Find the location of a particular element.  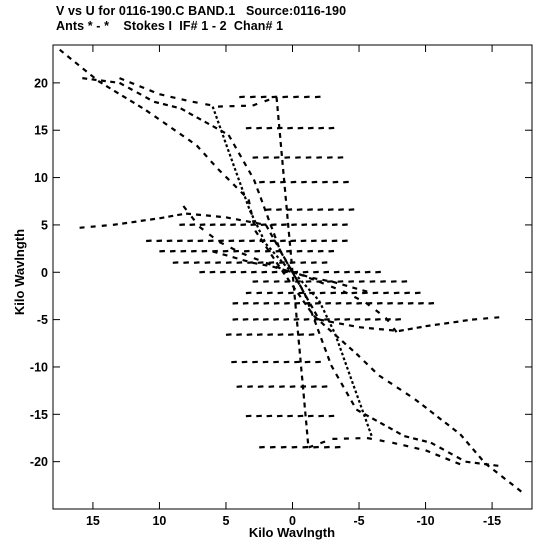

y-tick-label: 5 is located at coordinates (44, 225).